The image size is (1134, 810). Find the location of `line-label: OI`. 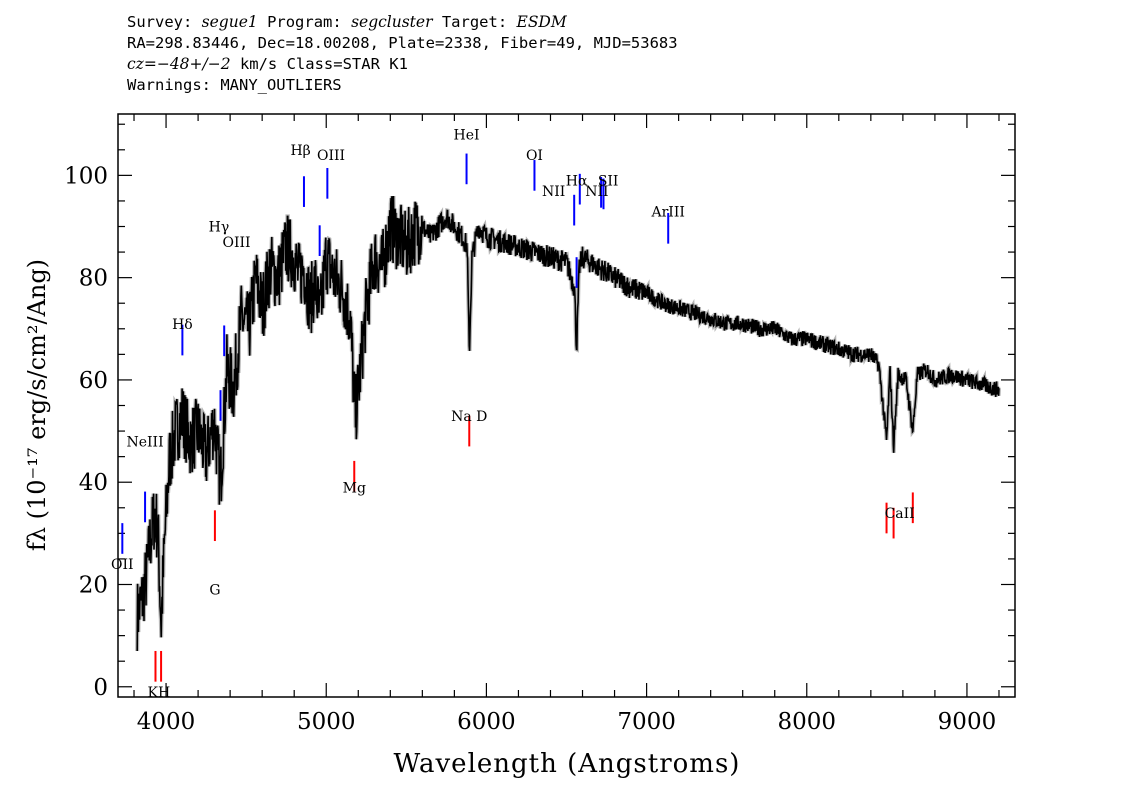

line-label: OI is located at coordinates (534, 156).